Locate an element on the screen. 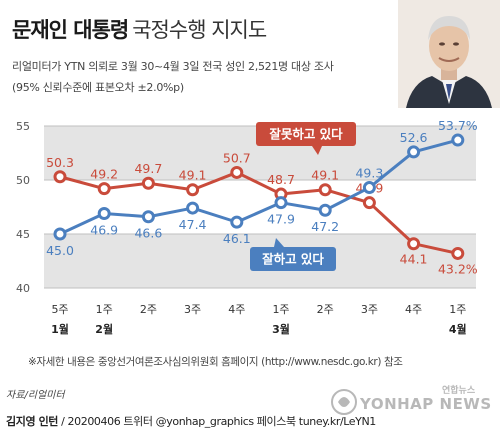 Image resolution: width=500 pixels, height=436 pixels. margin-of-error: (95% 신뢰수준에 표본오차 ±2.0%p) is located at coordinates (98, 87).